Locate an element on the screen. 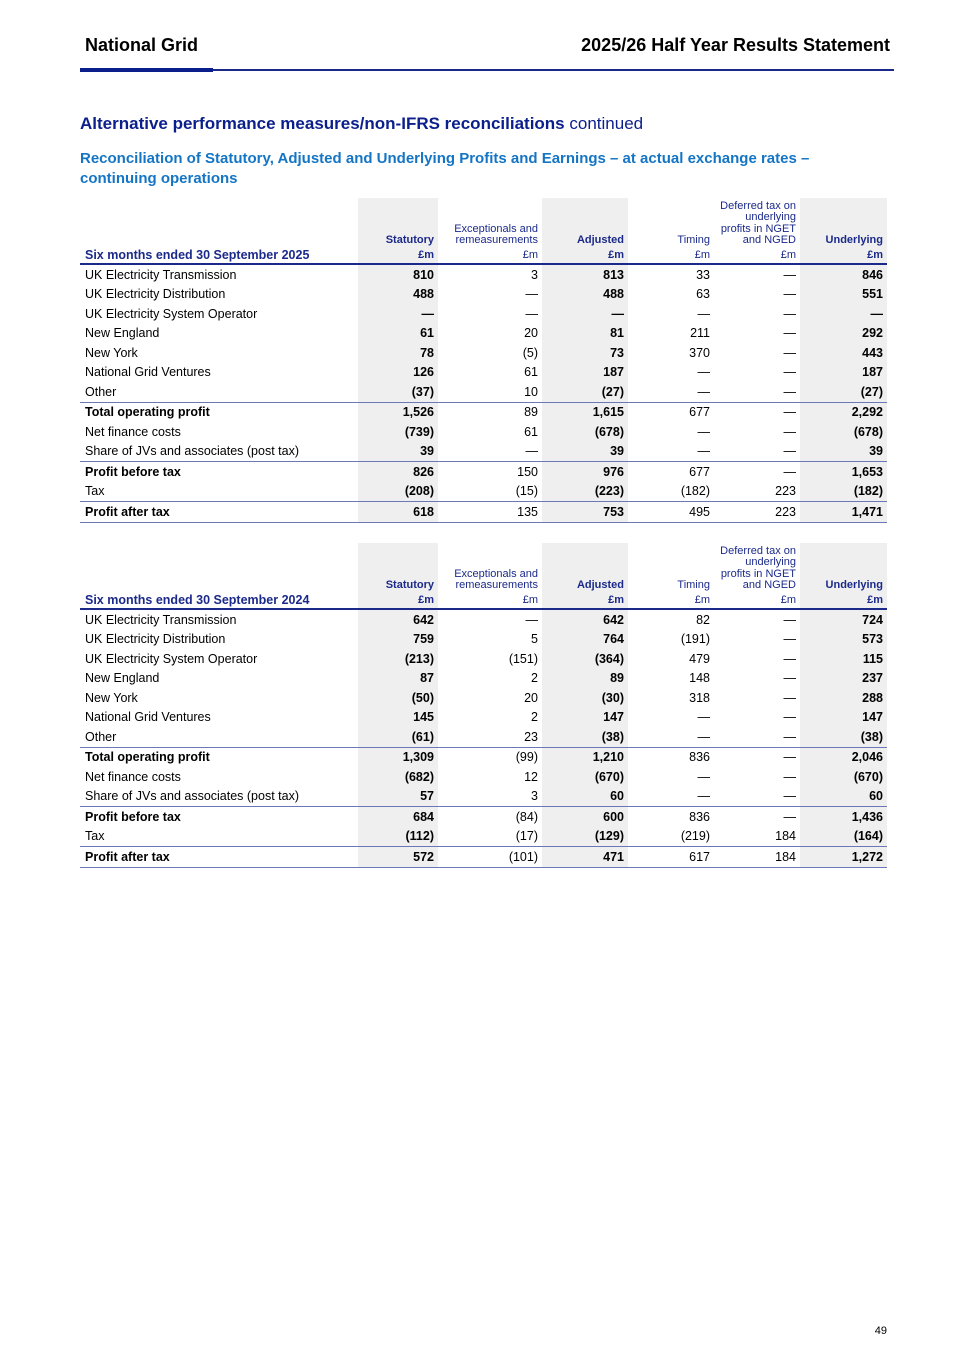 Image resolution: width=968 pixels, height=1365 pixels. row-label: Profit after tax is located at coordinates (219, 512).